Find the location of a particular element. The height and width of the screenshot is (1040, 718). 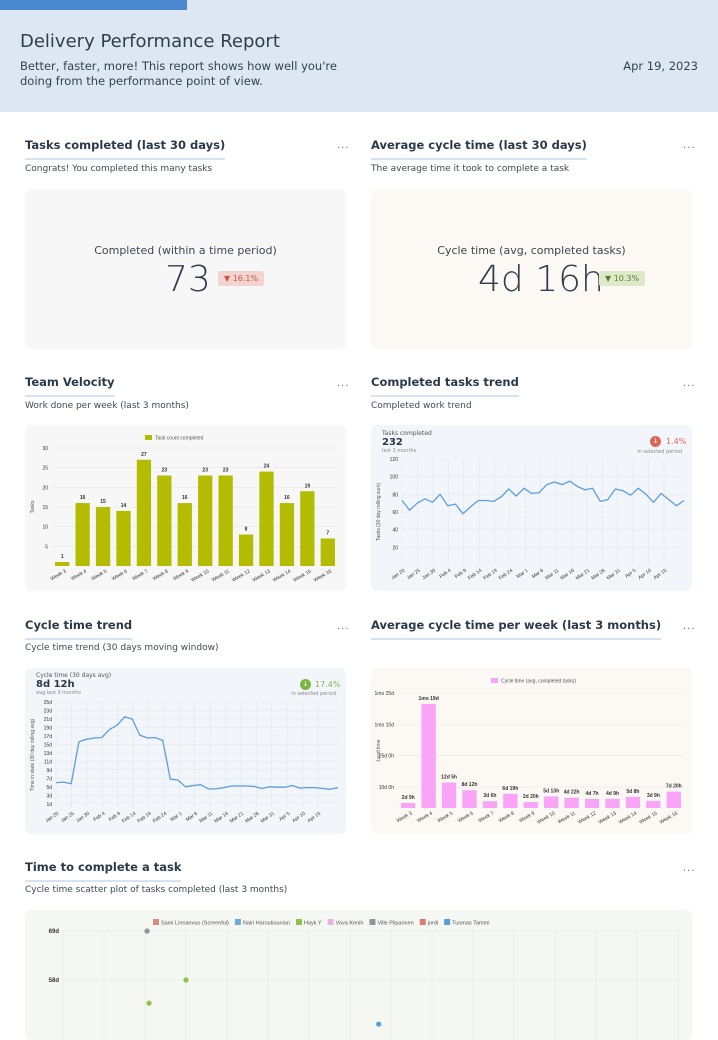

x-tick-label: Apr 5 is located at coordinates (630, 574).